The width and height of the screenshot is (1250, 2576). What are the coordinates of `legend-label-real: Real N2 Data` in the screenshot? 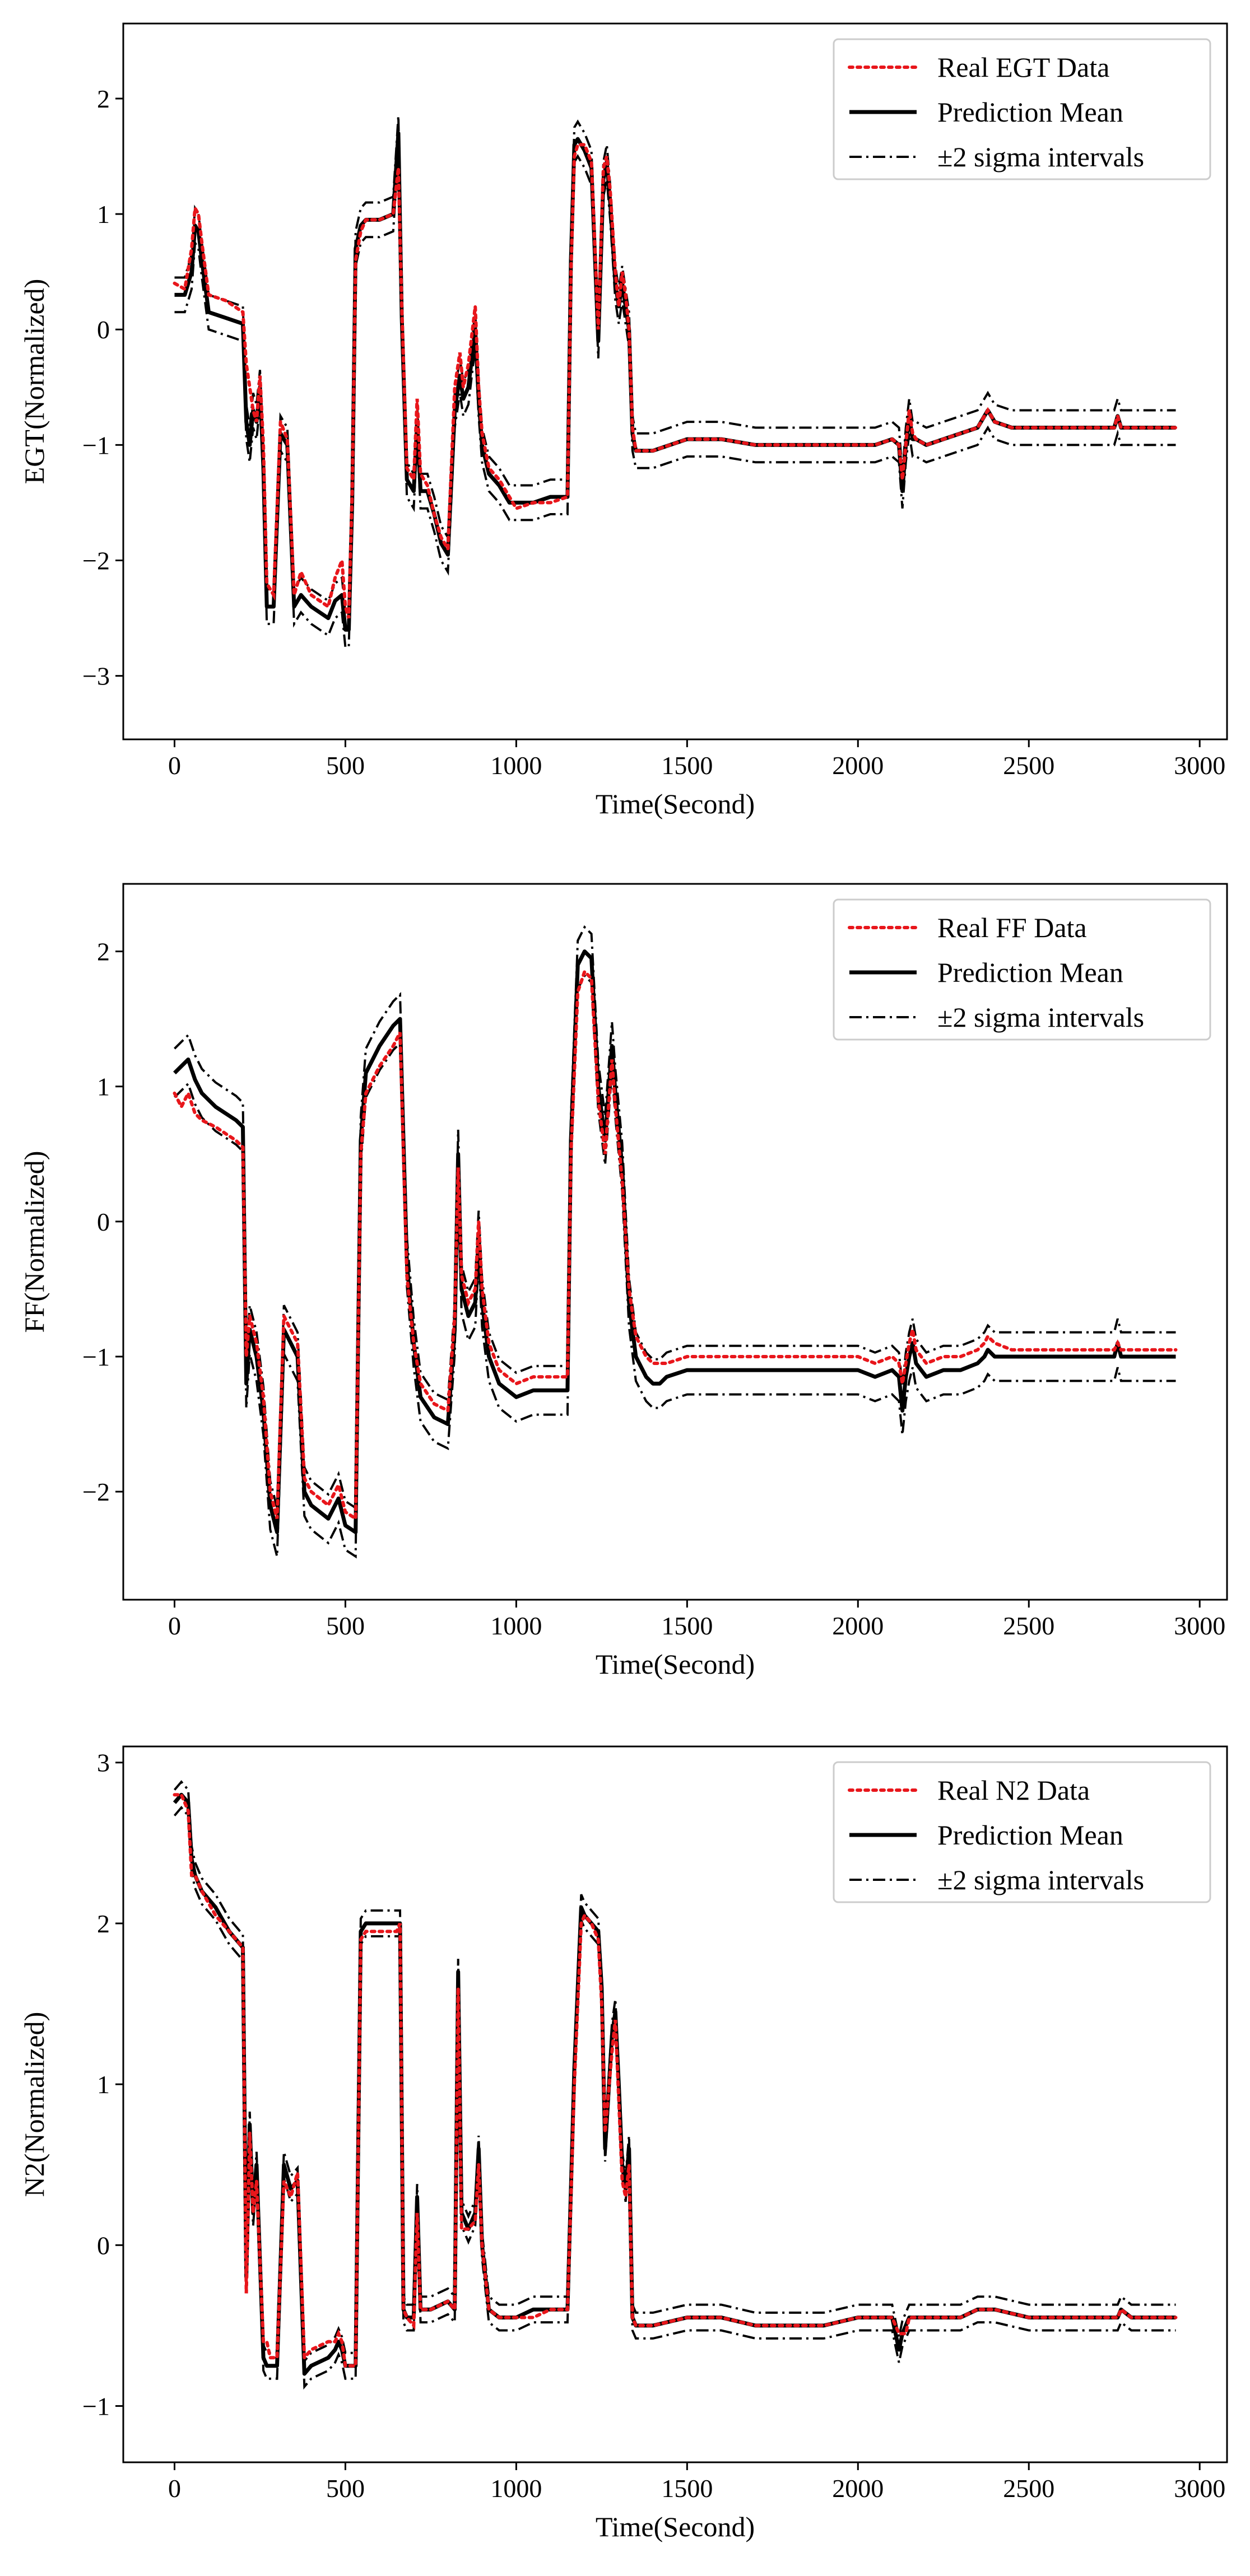 It's located at (1013, 1790).